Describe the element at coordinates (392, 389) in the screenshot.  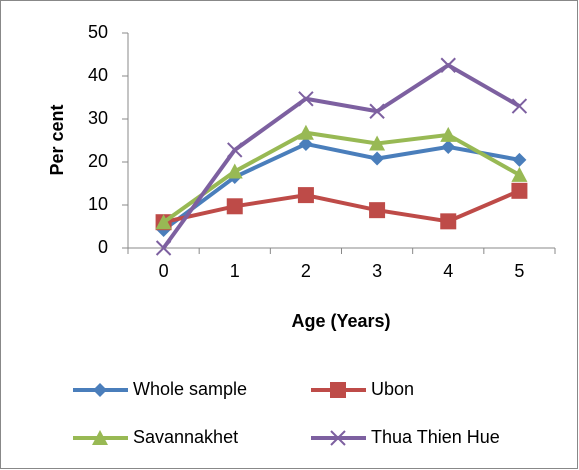
I see `legend-label: Ubon` at that location.